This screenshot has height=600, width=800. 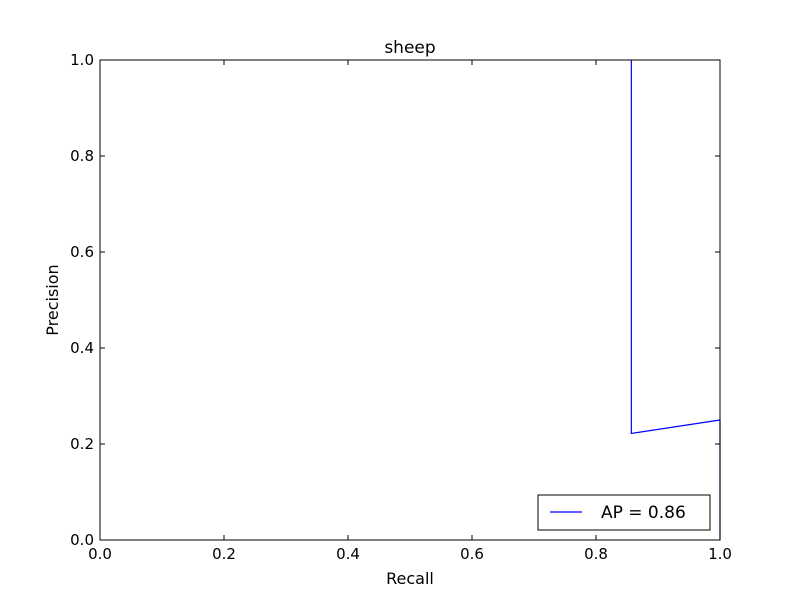 What do you see at coordinates (82, 252) in the screenshot?
I see `y-tick-label: 0.6` at bounding box center [82, 252].